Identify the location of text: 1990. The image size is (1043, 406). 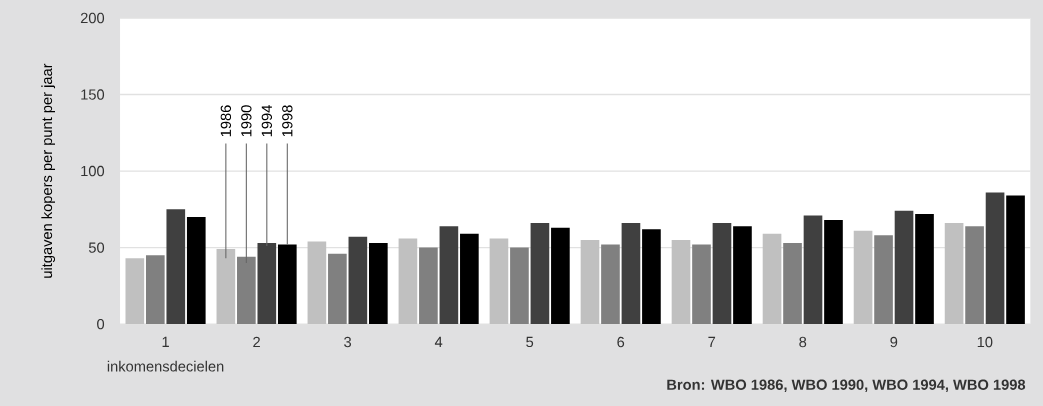
(246, 121).